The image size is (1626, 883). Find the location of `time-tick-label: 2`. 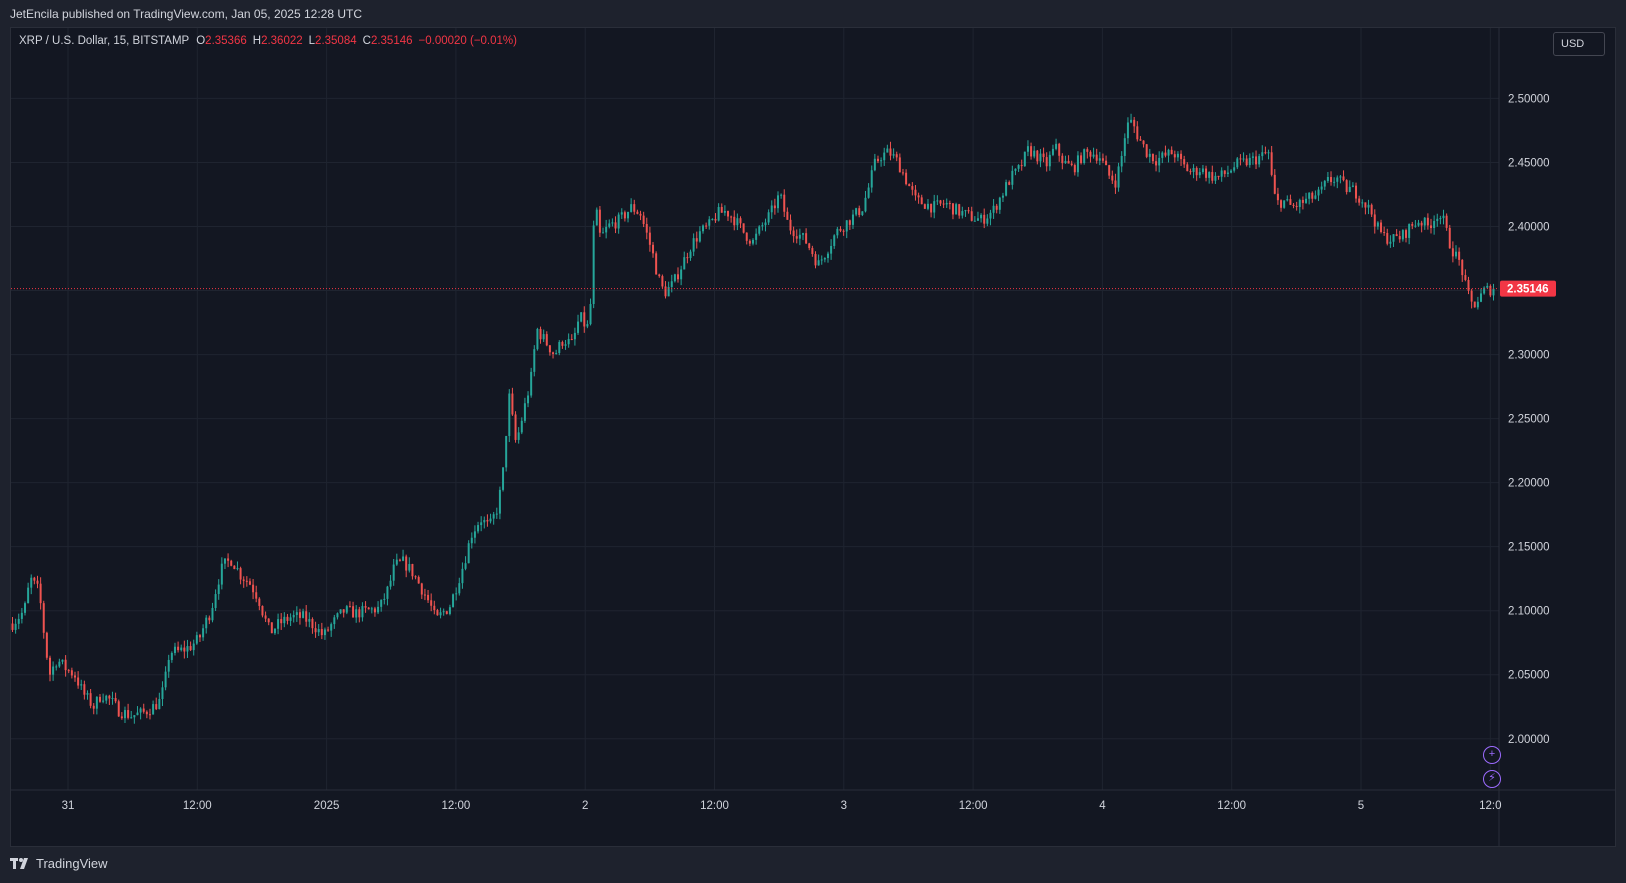

time-tick-label: 2 is located at coordinates (585, 806).